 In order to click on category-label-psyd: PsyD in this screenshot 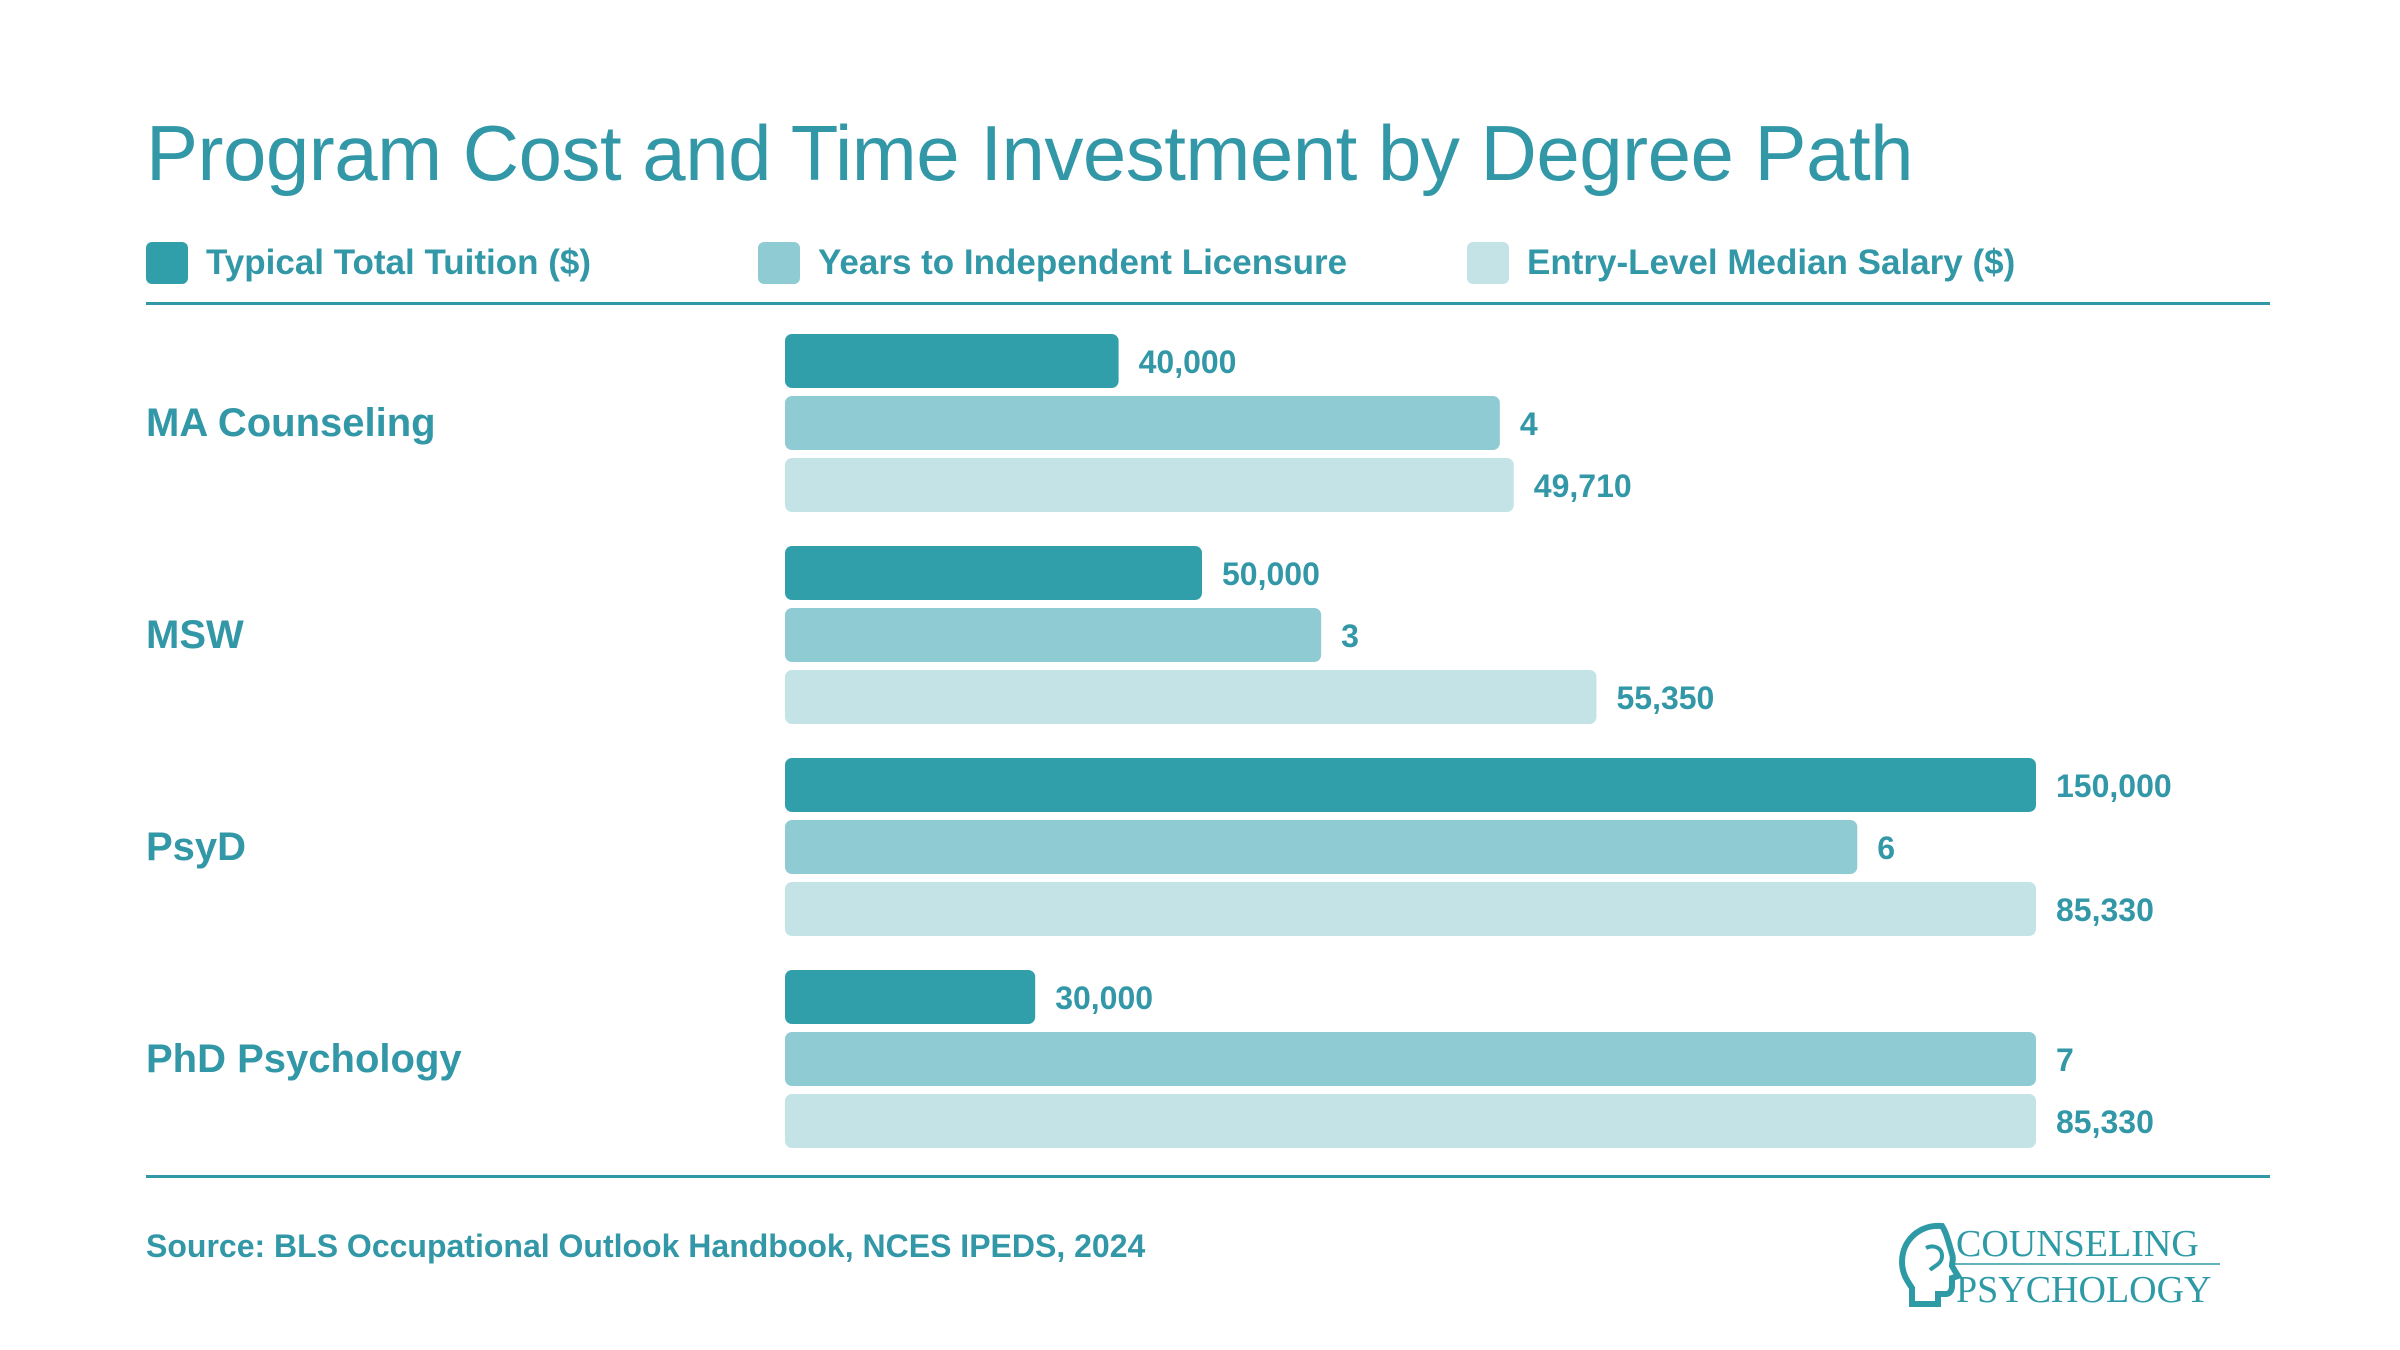, I will do `click(196, 847)`.